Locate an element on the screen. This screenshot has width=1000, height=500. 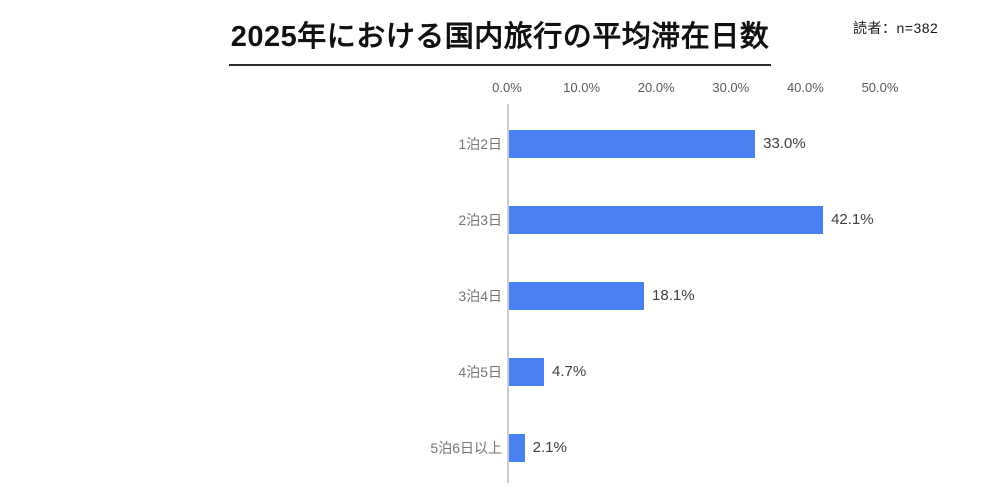
x-tick-label: 10.0% is located at coordinates (582, 87).